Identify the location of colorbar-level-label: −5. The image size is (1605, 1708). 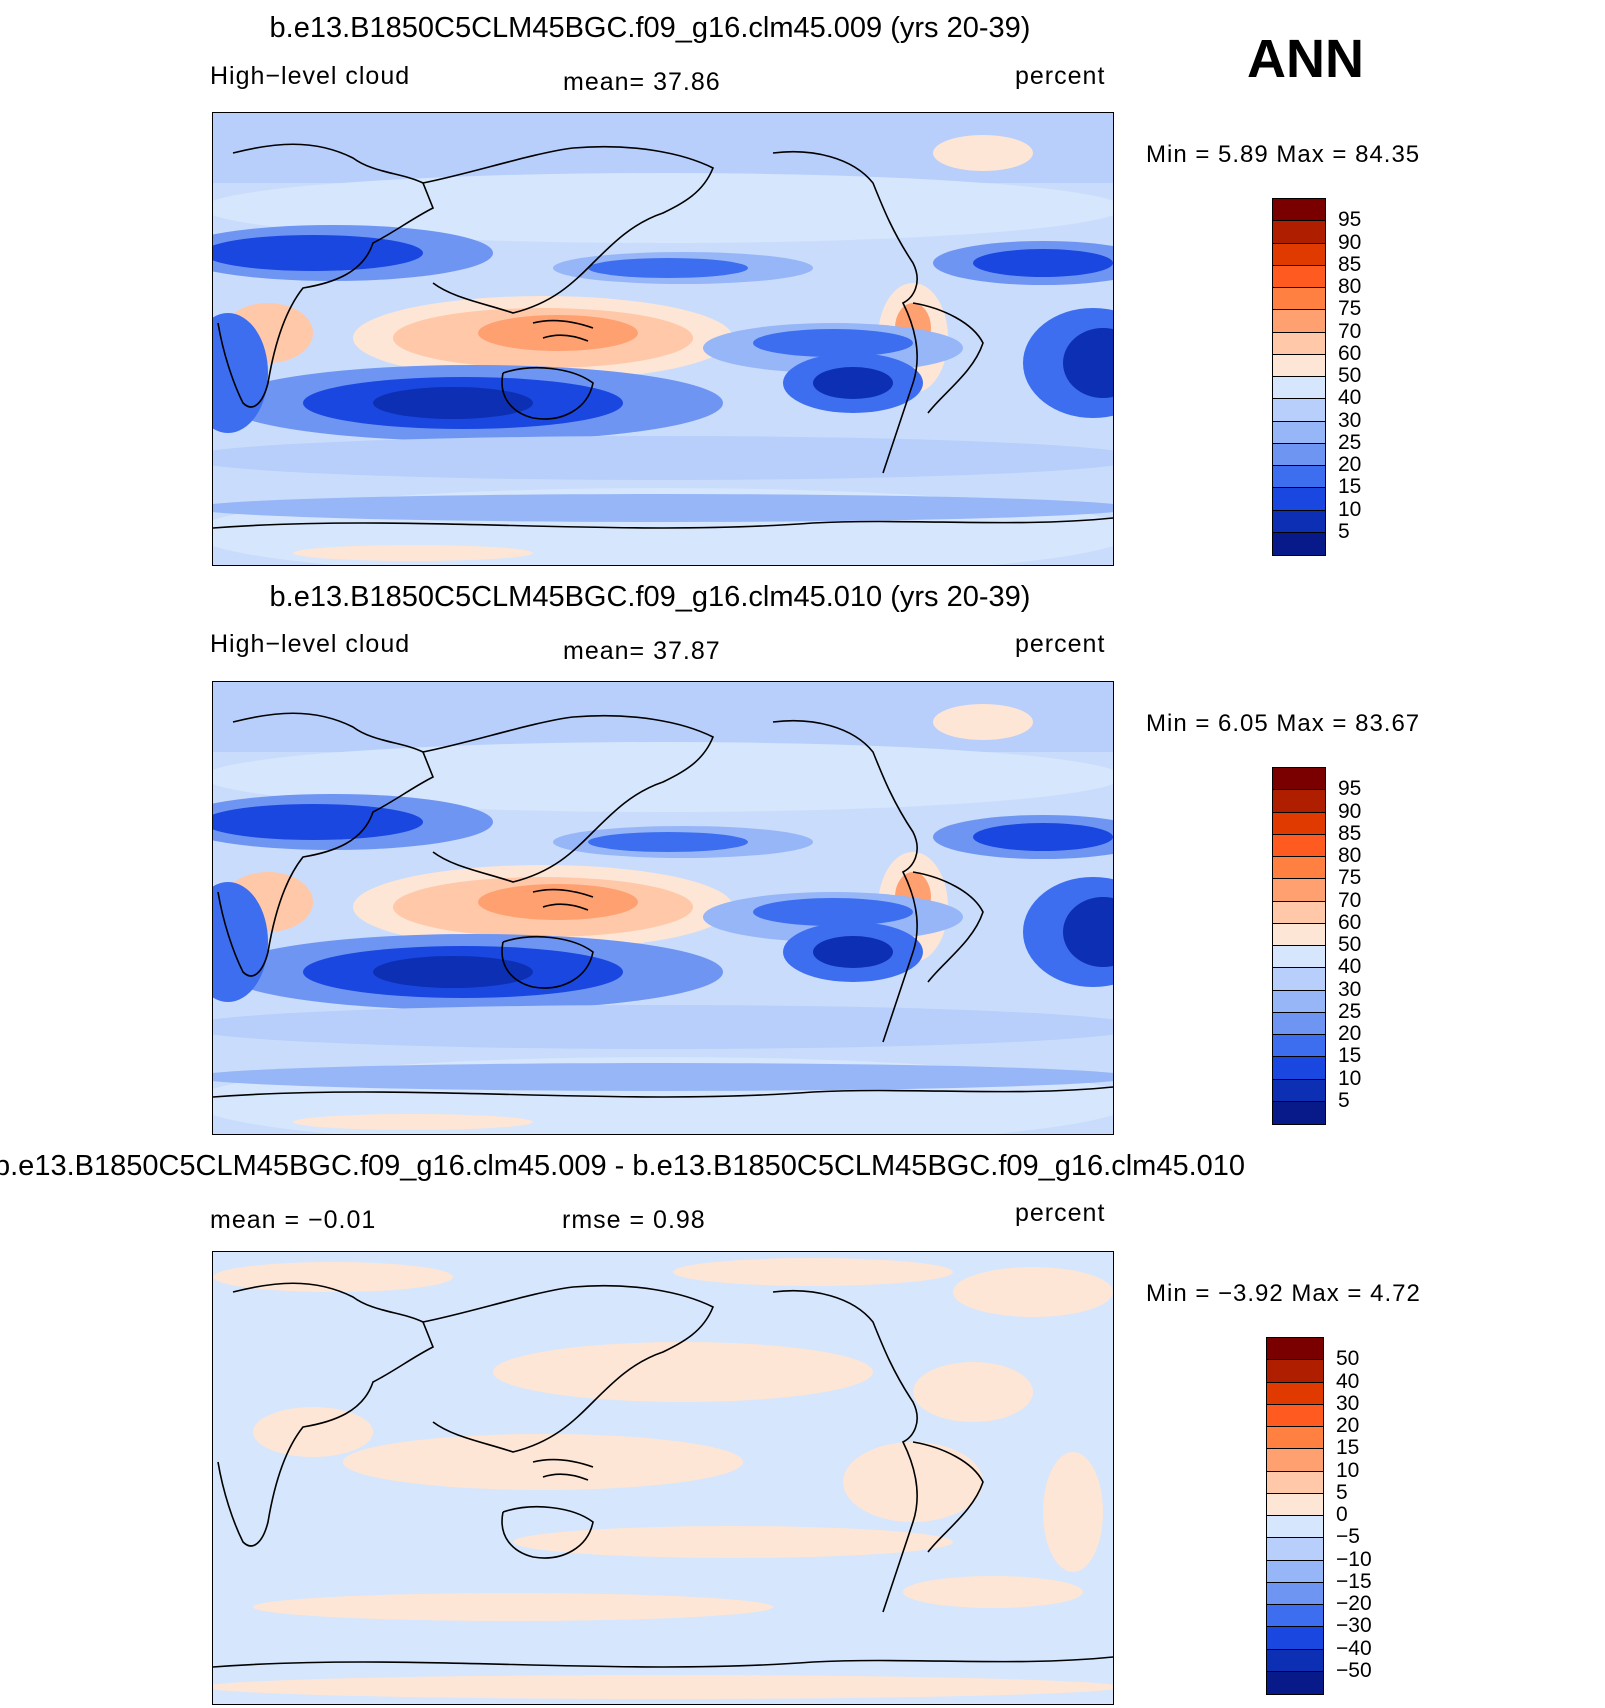
(1348, 1537).